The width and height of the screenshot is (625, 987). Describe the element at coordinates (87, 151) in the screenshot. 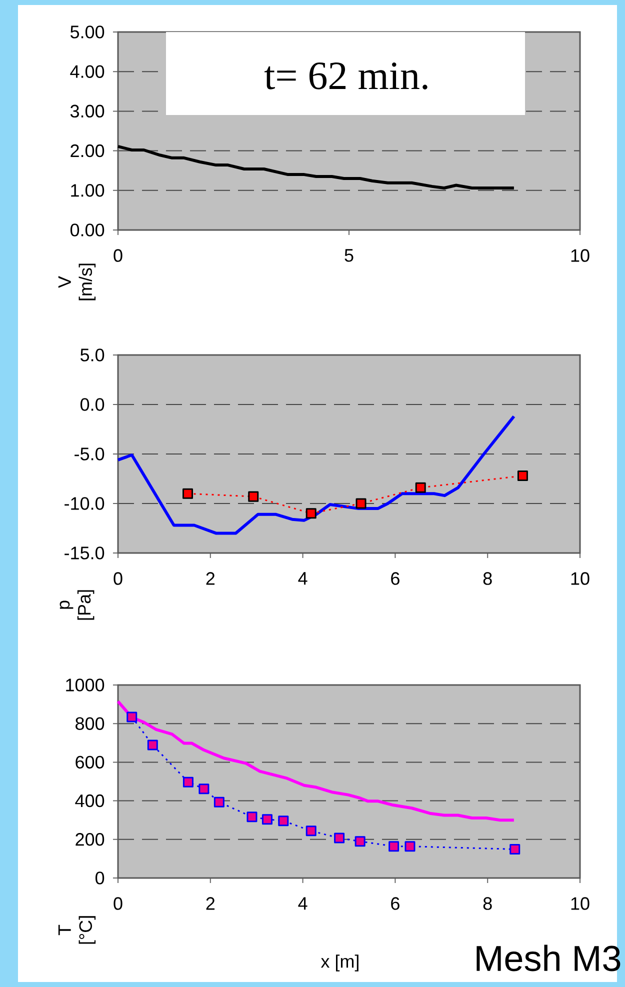

I see `y-tick-label: 2.00` at that location.